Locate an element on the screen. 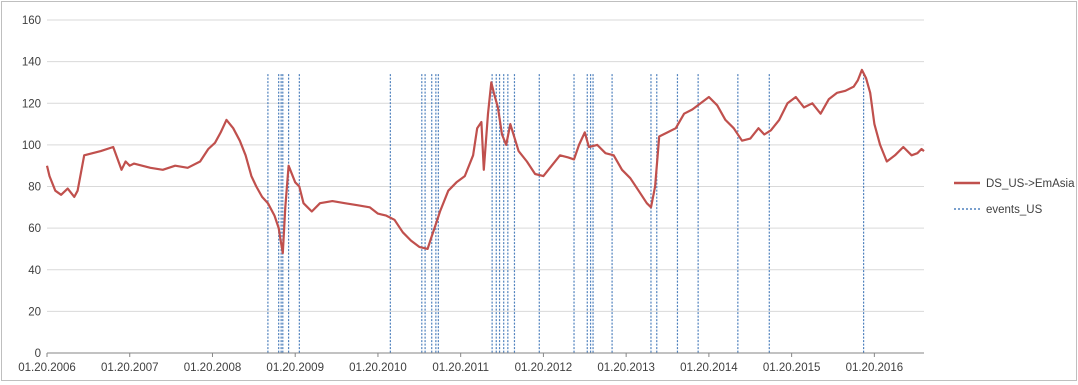 This screenshot has width=1078, height=385. x-tick-label: 01.20.2016 is located at coordinates (875, 368).